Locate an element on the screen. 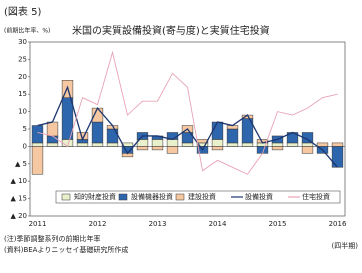  legend-label: 建設投資 is located at coordinates (202, 196).